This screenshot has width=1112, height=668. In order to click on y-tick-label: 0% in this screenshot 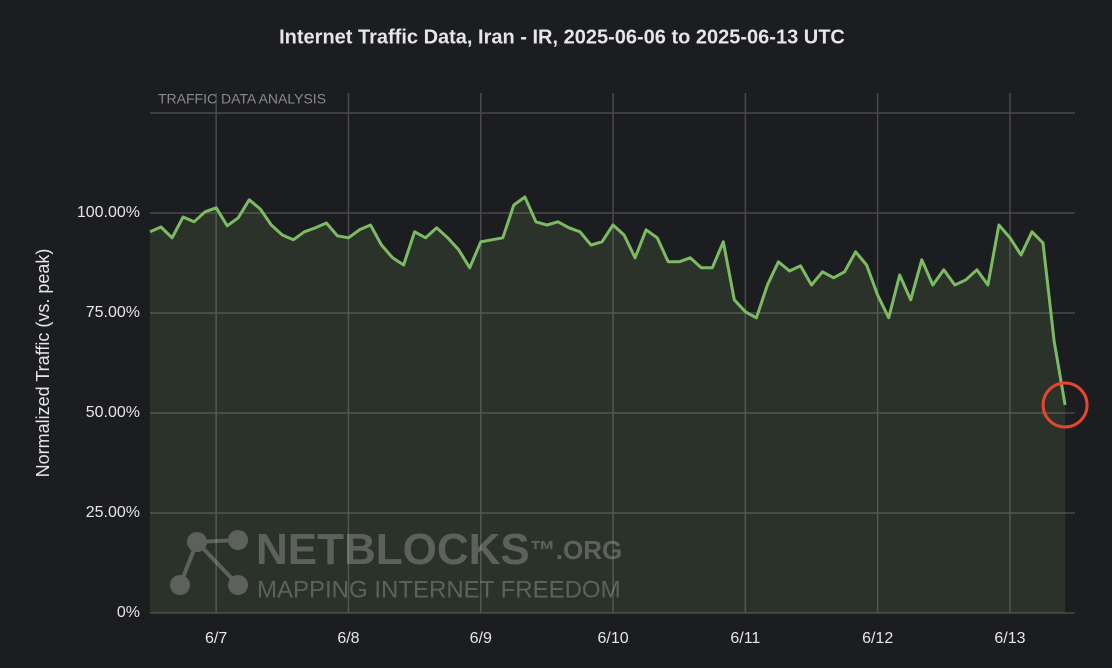, I will do `click(128, 612)`.